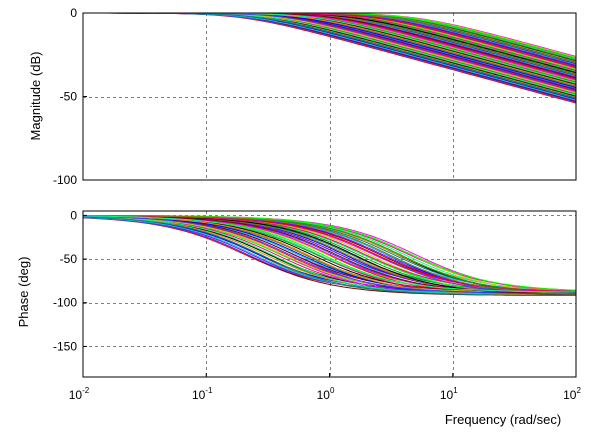 Image resolution: width=591 pixels, height=432 pixels. Describe the element at coordinates (35, 96) in the screenshot. I see `magnitude-y-label: Magnitude (dB)` at that location.